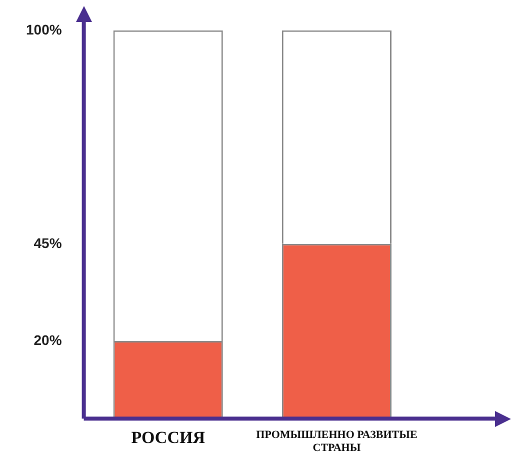 This screenshot has height=465, width=511. Describe the element at coordinates (44, 29) in the screenshot. I see `y-tick-label: 100%` at that location.